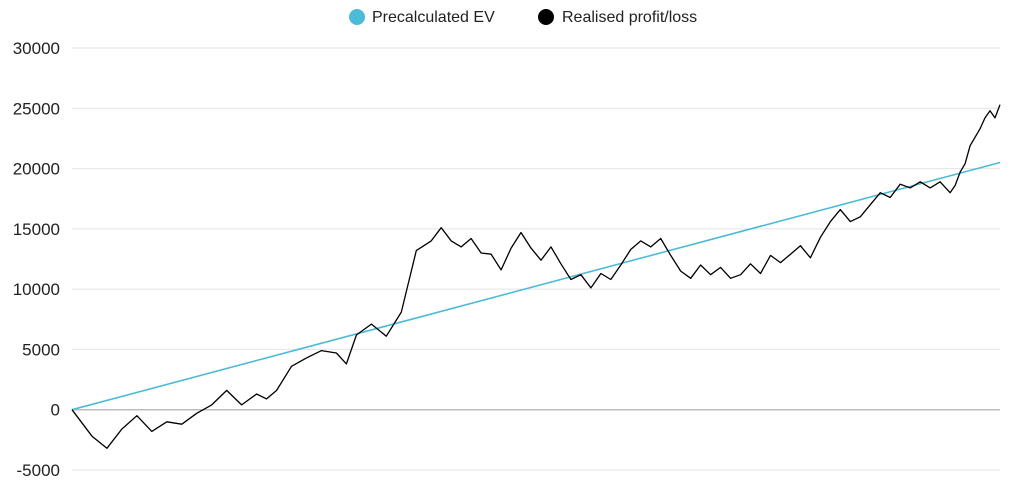 Image resolution: width=1015 pixels, height=498 pixels. I want to click on y-tick-label: 15000, so click(36, 229).